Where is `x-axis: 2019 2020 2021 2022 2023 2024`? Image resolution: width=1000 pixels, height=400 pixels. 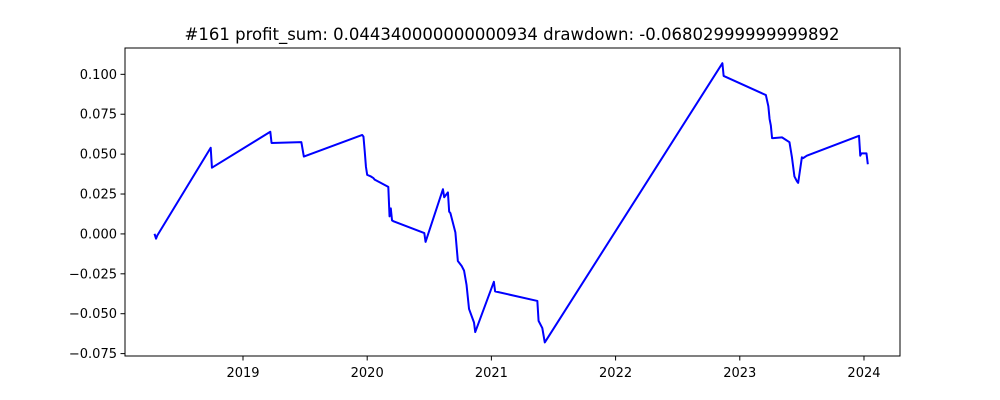 x-axis: 2019 2020 2021 2022 2023 2024 is located at coordinates (553, 368).